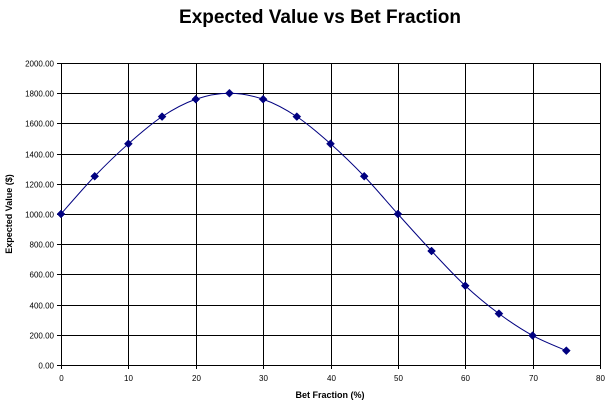 This screenshot has width=609, height=403. Describe the element at coordinates (128, 378) in the screenshot. I see `x-tick-label: 10` at that location.